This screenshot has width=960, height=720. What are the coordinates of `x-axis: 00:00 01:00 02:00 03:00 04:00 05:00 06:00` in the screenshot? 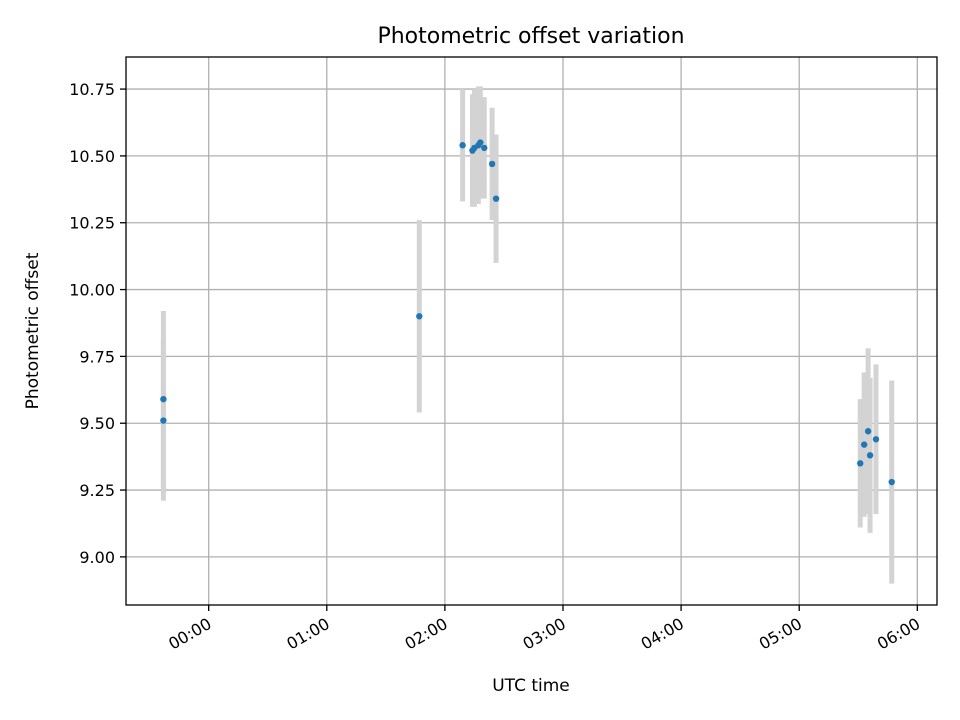 It's located at (544, 629).